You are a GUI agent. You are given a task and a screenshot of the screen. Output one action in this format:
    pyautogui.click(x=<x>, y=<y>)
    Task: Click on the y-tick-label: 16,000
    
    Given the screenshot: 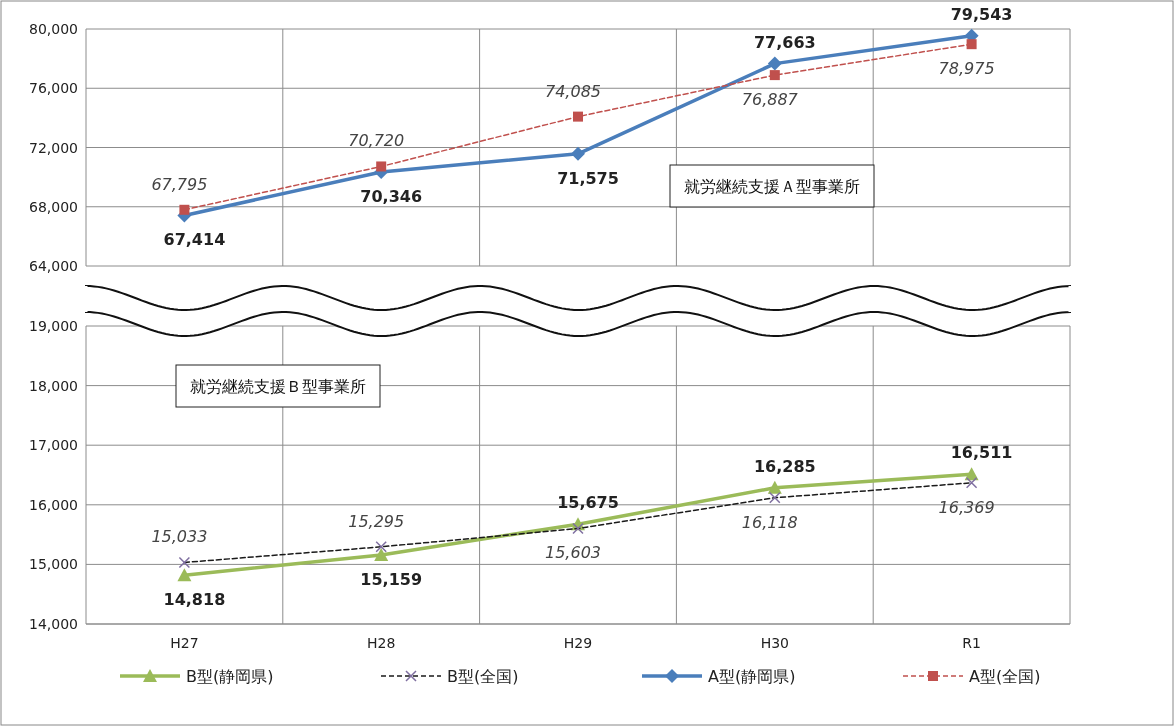 What is the action you would take?
    pyautogui.click(x=53, y=504)
    